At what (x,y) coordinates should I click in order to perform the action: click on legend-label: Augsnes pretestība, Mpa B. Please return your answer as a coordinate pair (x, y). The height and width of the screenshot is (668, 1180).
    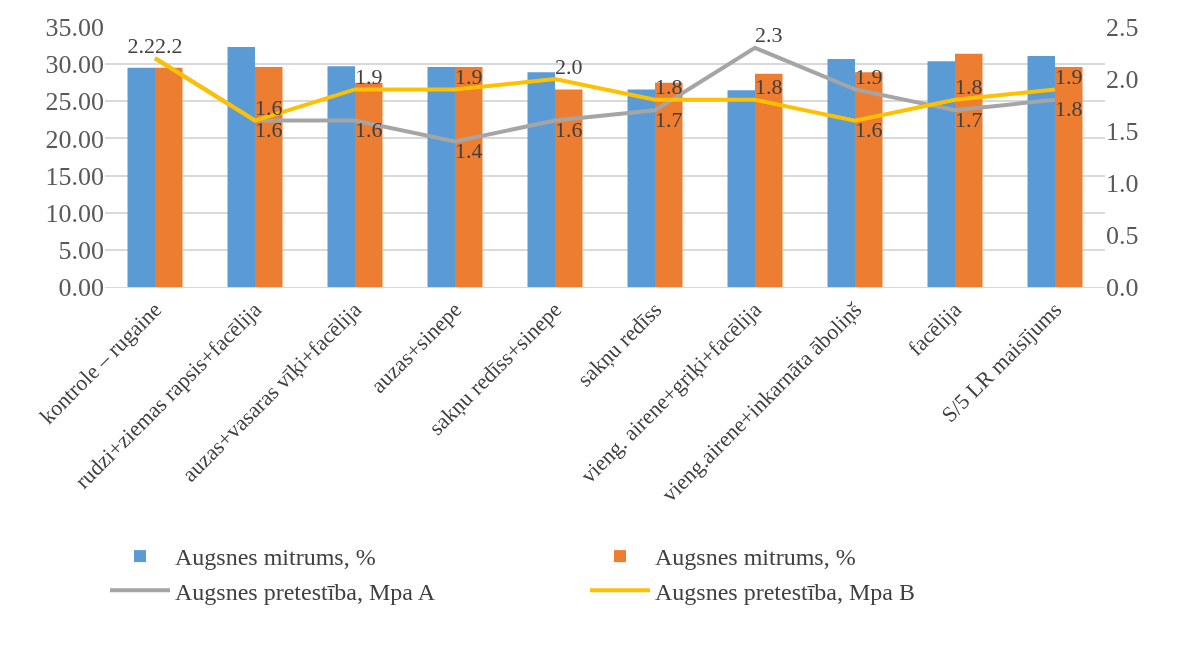
    Looking at the image, I should click on (785, 591).